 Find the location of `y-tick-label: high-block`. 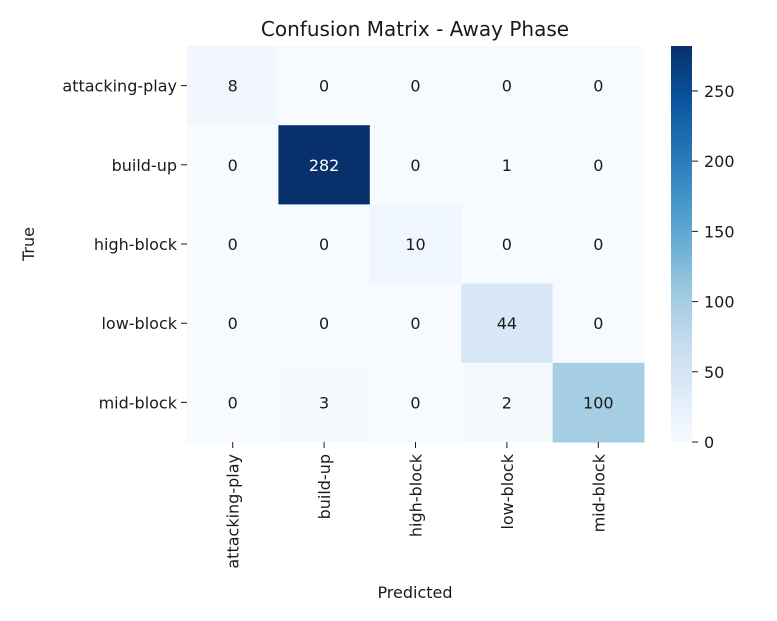

y-tick-label: high-block is located at coordinates (136, 244).